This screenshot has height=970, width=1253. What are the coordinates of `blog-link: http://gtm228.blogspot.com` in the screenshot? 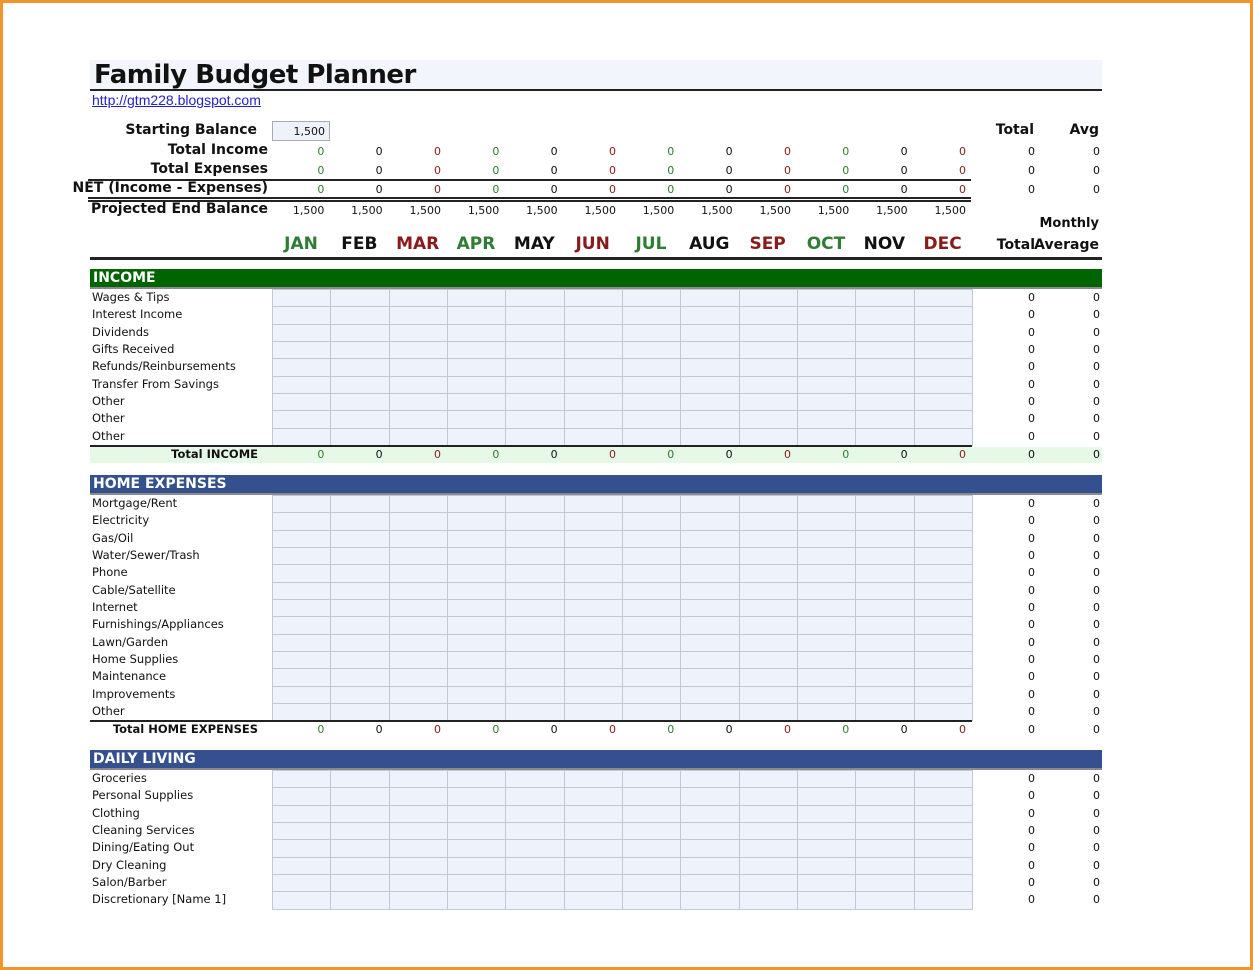 It's located at (176, 100).